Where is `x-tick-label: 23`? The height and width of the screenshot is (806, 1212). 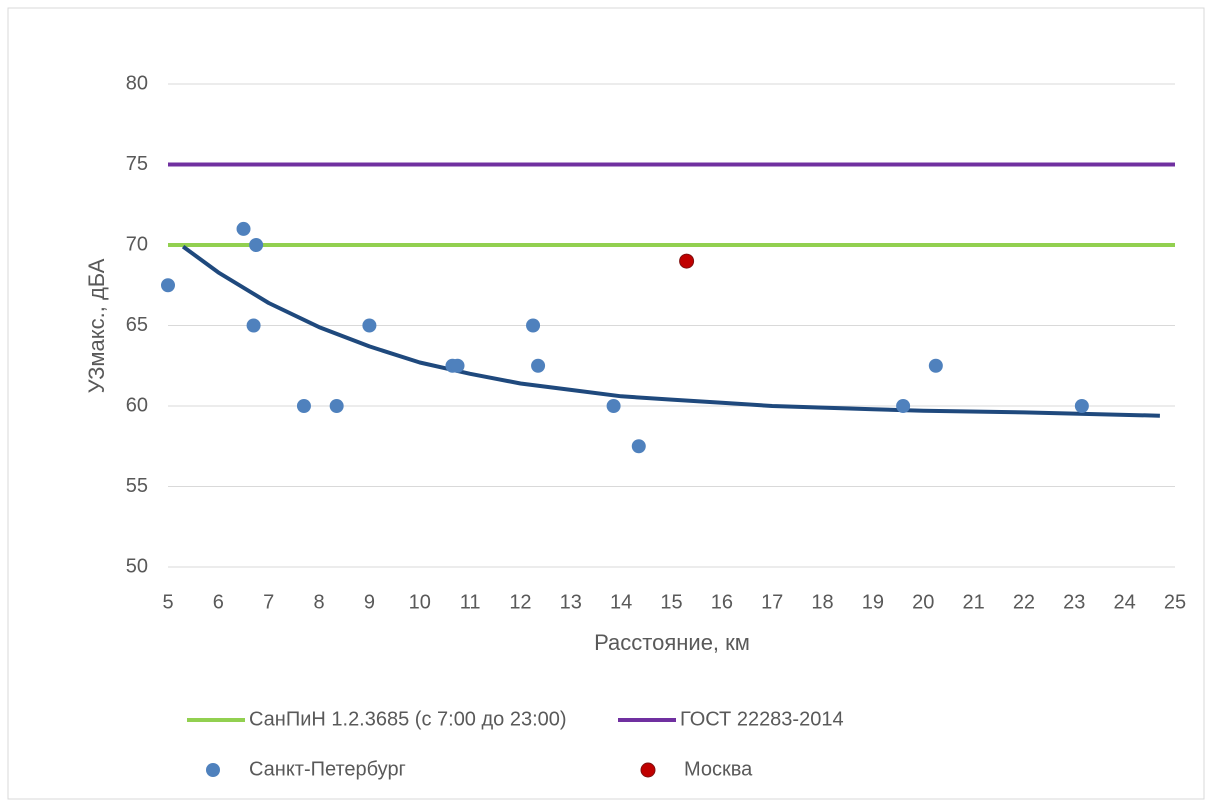
x-tick-label: 23 is located at coordinates (1074, 602).